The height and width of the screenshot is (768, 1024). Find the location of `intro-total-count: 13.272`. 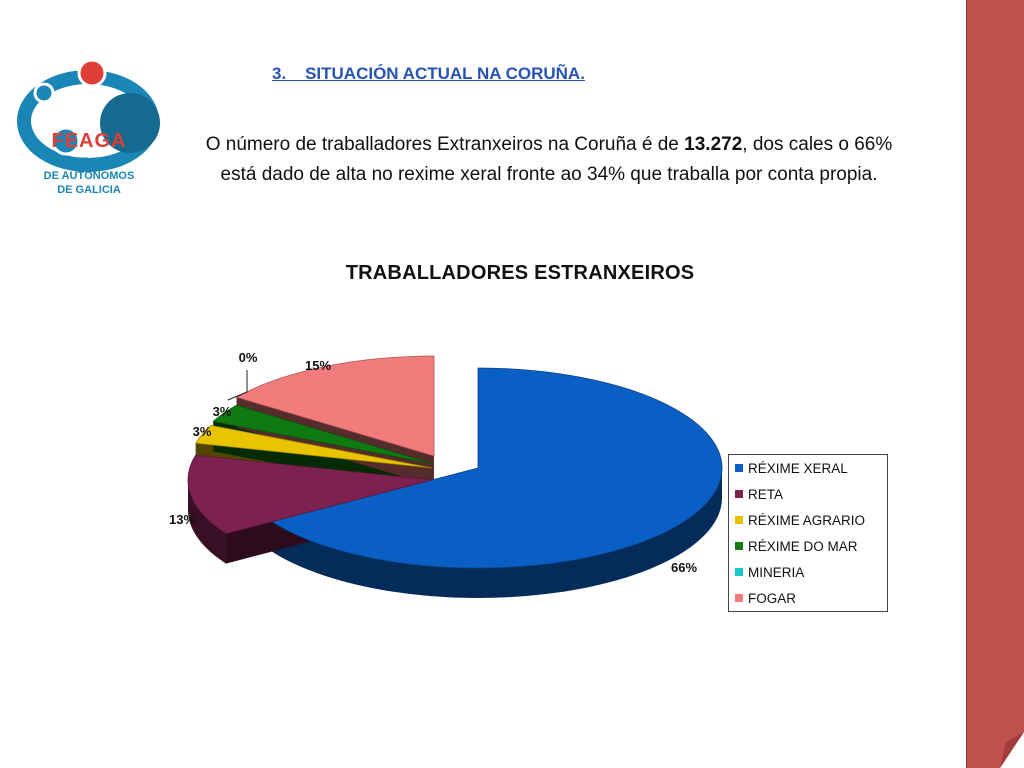

intro-total-count: 13.272 is located at coordinates (713, 144).